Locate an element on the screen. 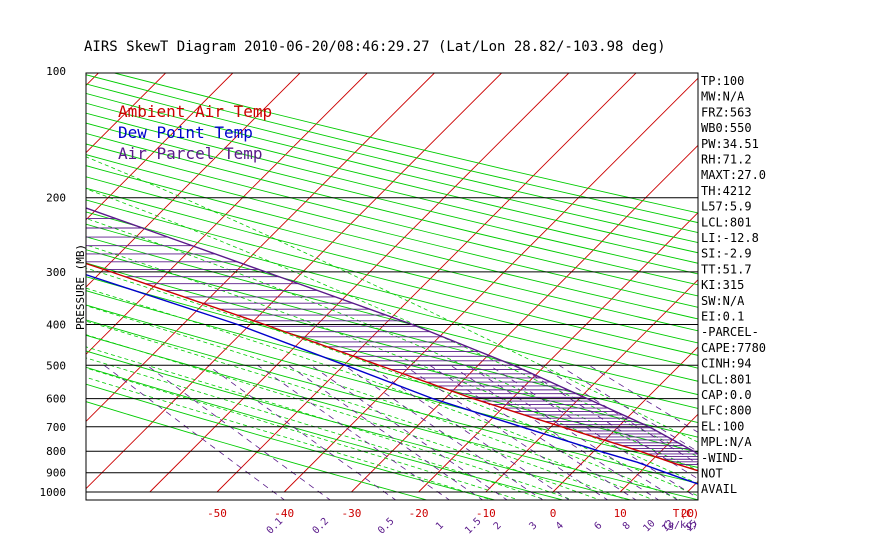 Image resolution: width=870 pixels, height=560 pixels. mixing-ratio-tick-label: 0.2 is located at coordinates (321, 526).